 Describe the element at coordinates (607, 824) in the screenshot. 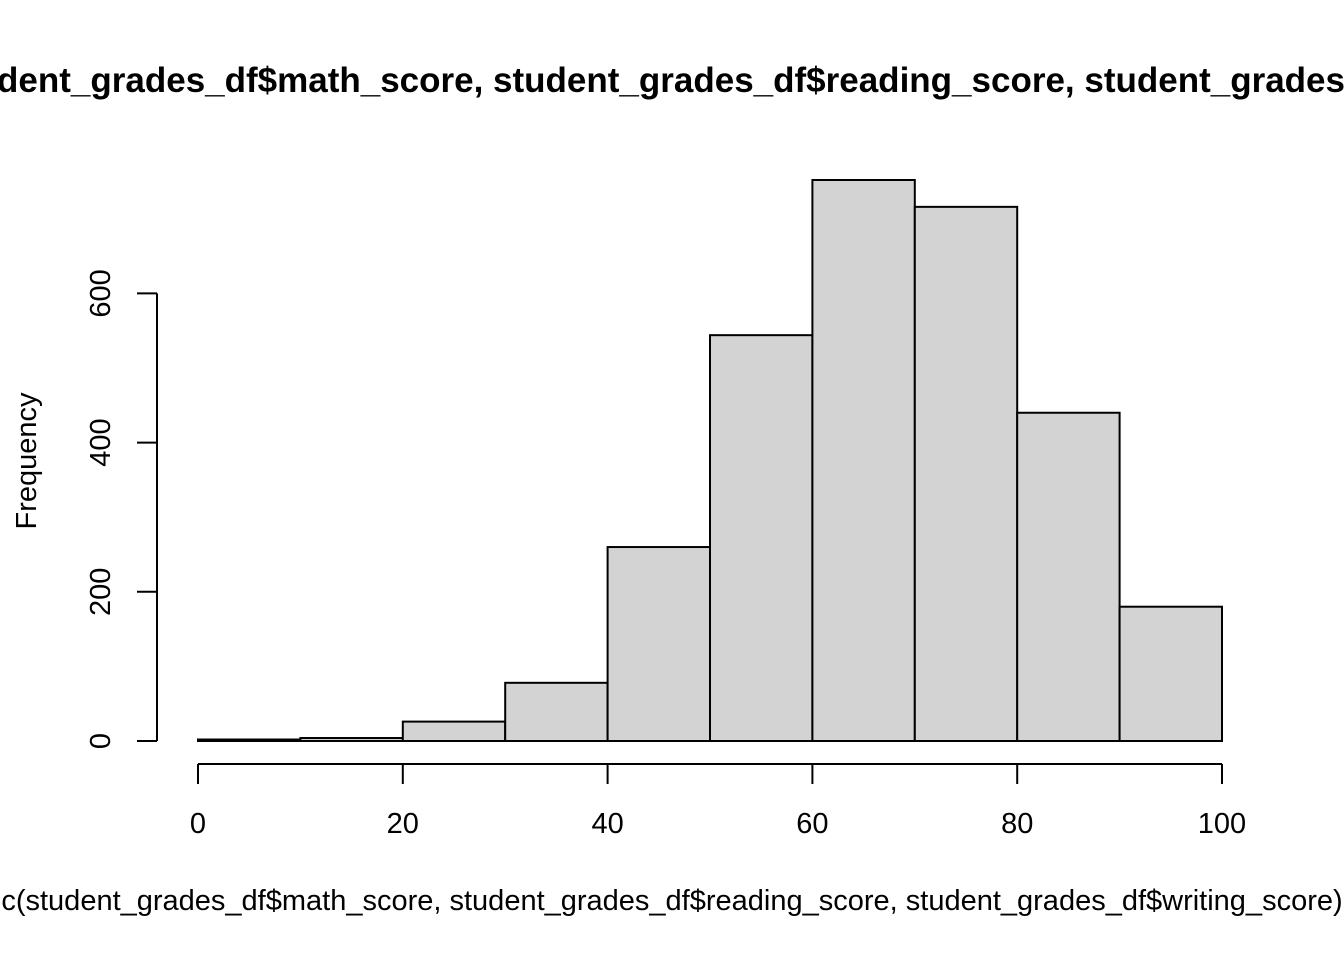

I see `x-tick-label-2: 40` at that location.